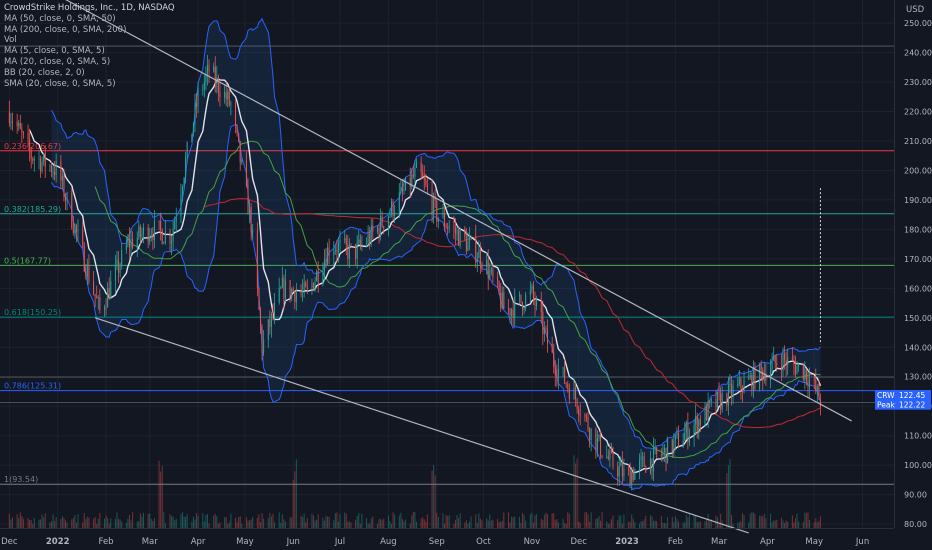  Describe the element at coordinates (60, 83) in the screenshot. I see `legend-sma20: SMA (20, close, 0, SMA, 5)` at that location.